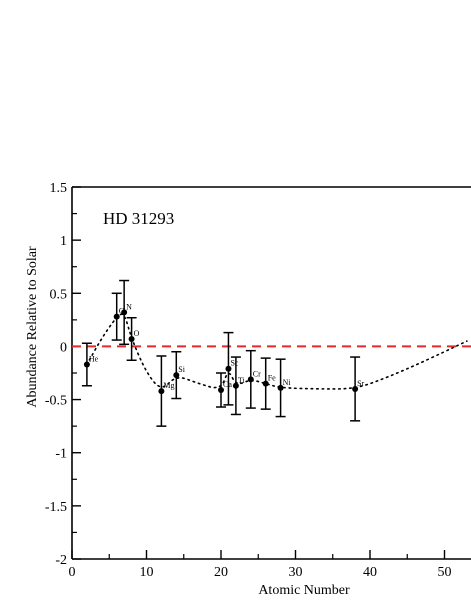  What do you see at coordinates (138, 218) in the screenshot?
I see `star-label: HD 31293` at bounding box center [138, 218].